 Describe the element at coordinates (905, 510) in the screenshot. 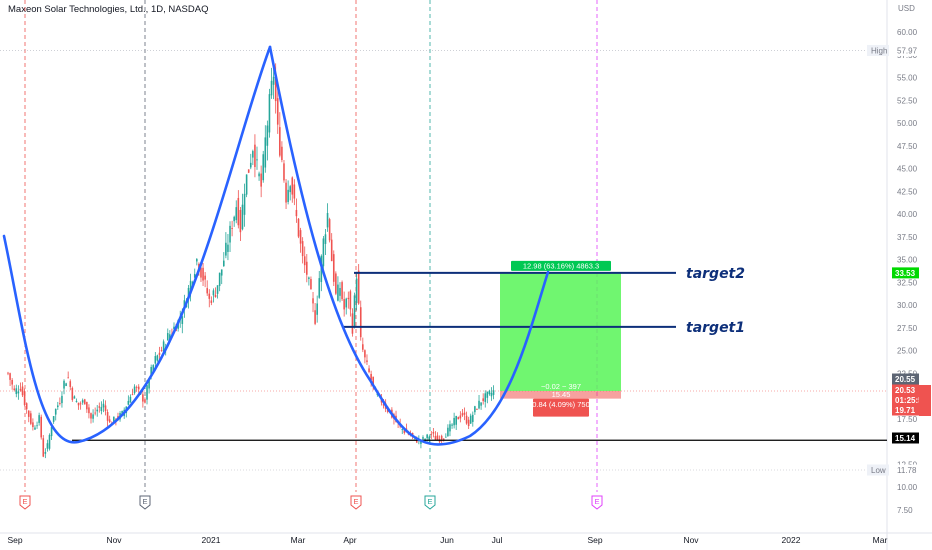

I see `y-tick-label: 7.50` at that location.